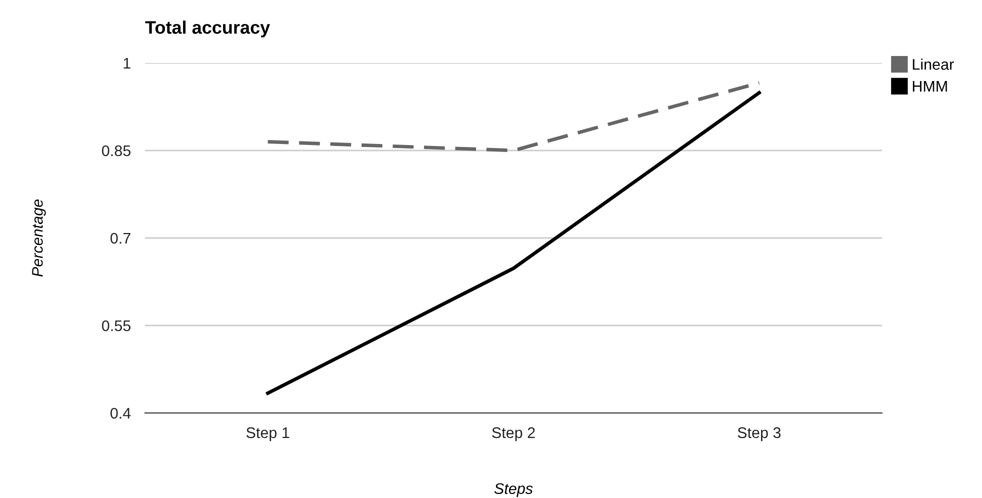 The image size is (982, 498). I want to click on x-axis-title: Steps, so click(513, 490).